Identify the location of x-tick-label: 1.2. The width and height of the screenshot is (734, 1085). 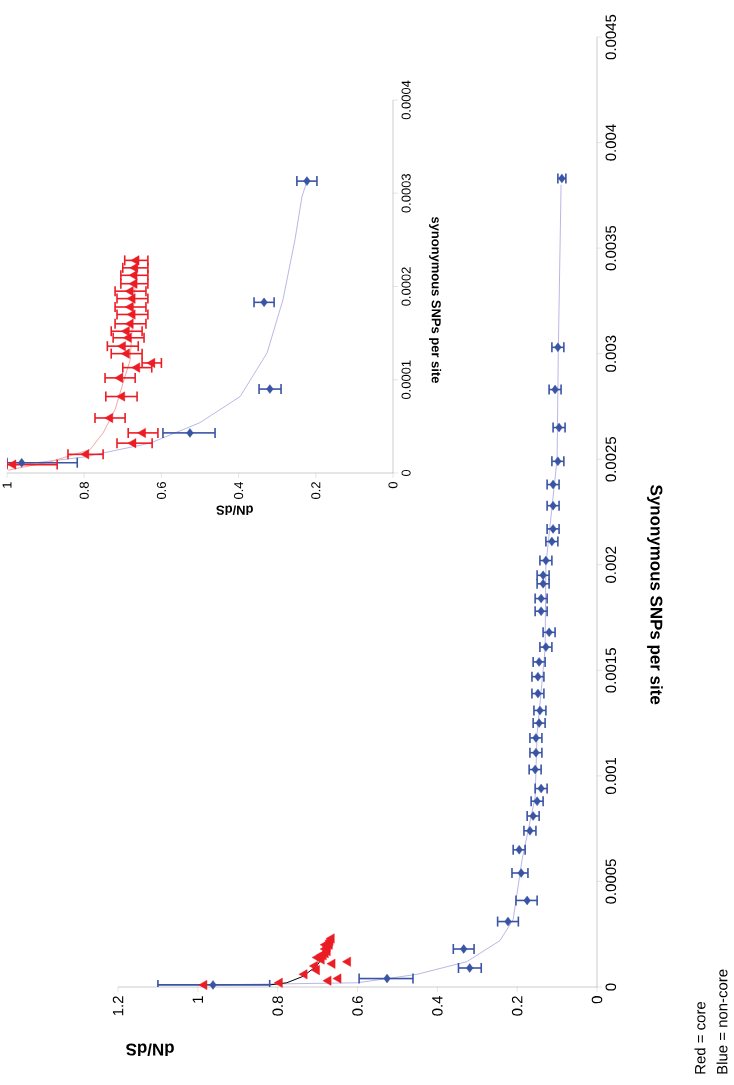
(118, 1006).